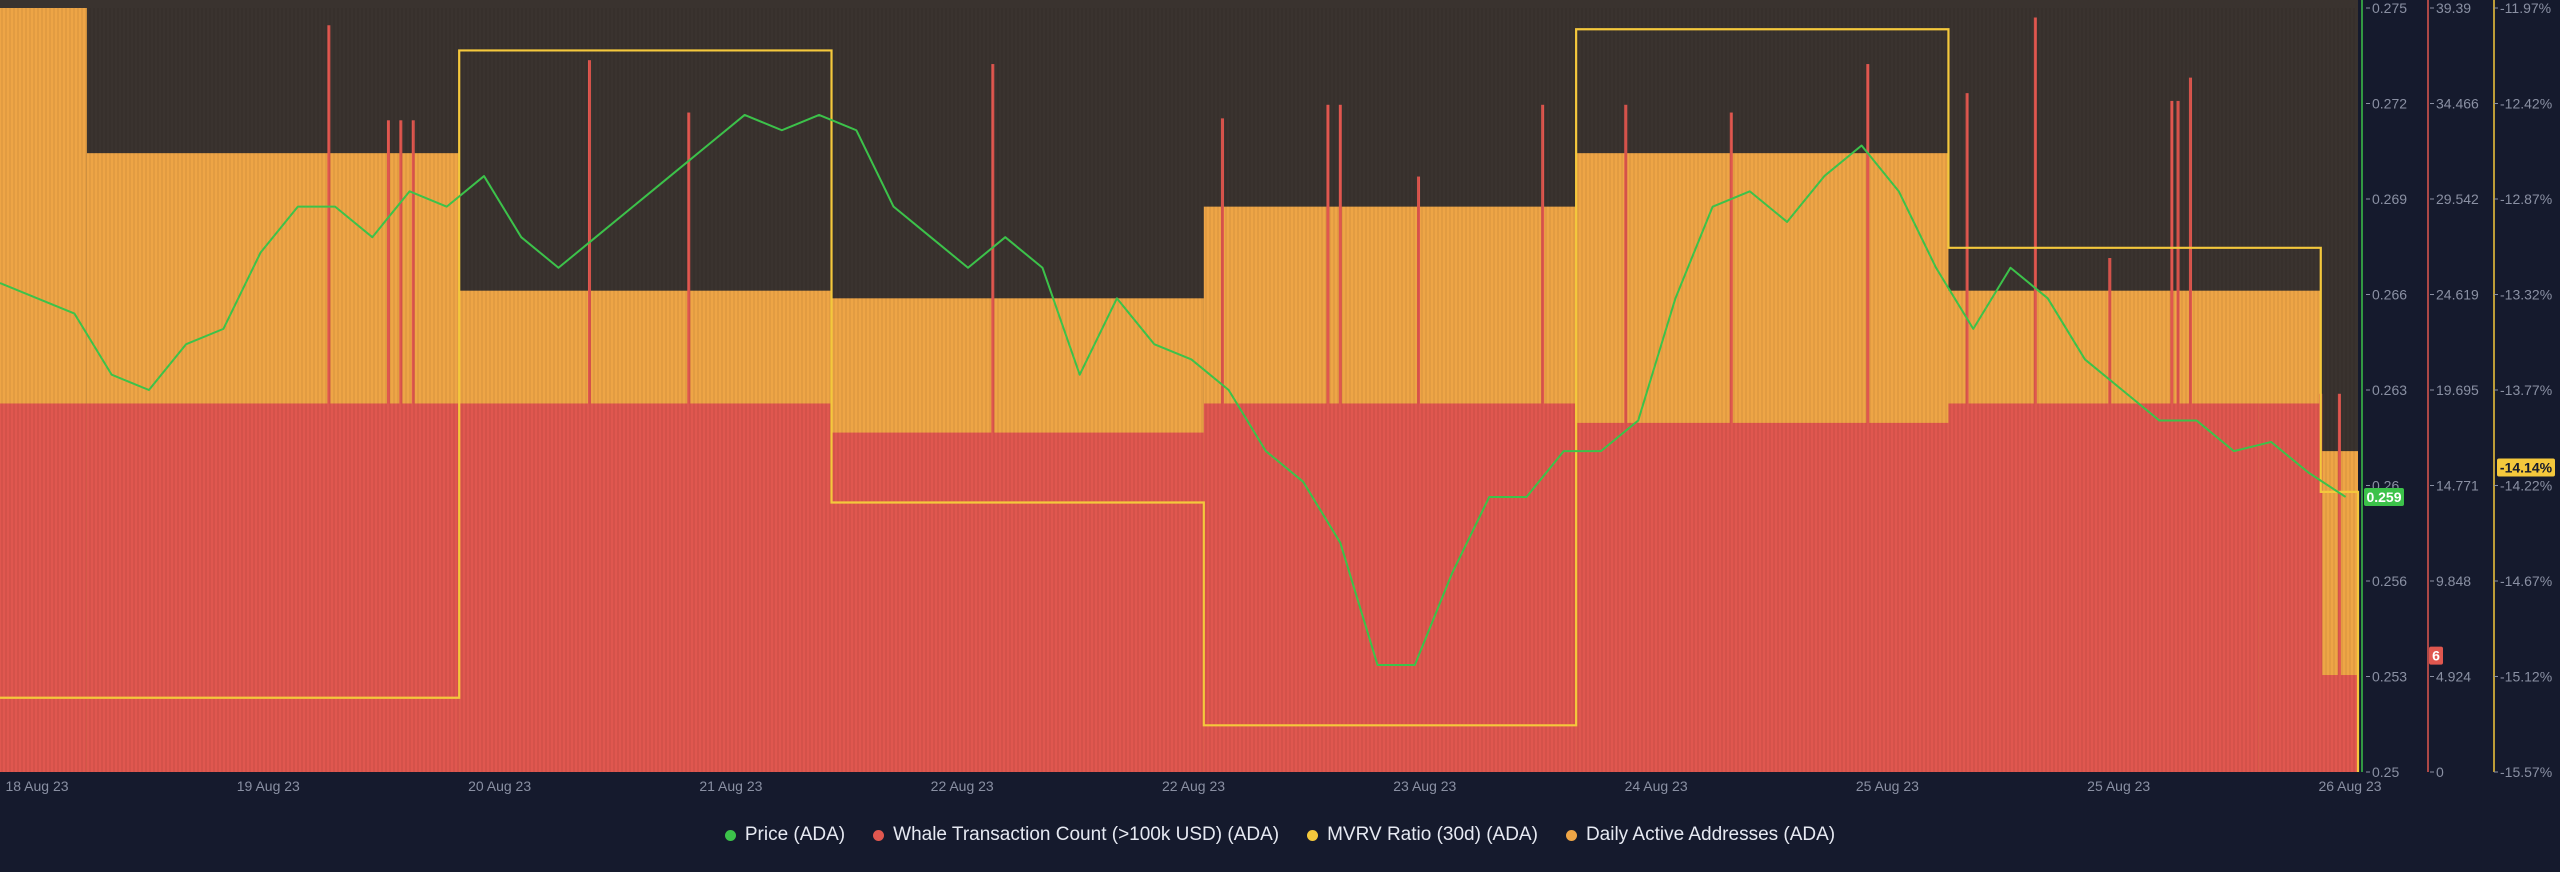 The height and width of the screenshot is (872, 2560). I want to click on legend-label-mvrv: MVRV Ratio (30d) (ADA), so click(1432, 834).